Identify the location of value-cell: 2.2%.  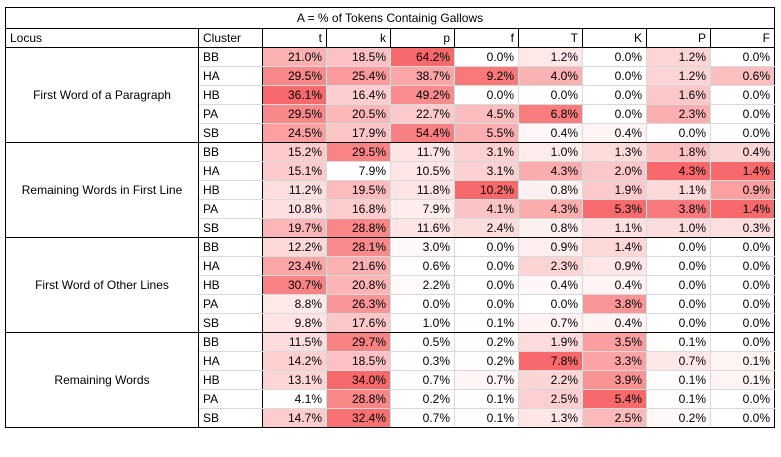
(422, 285).